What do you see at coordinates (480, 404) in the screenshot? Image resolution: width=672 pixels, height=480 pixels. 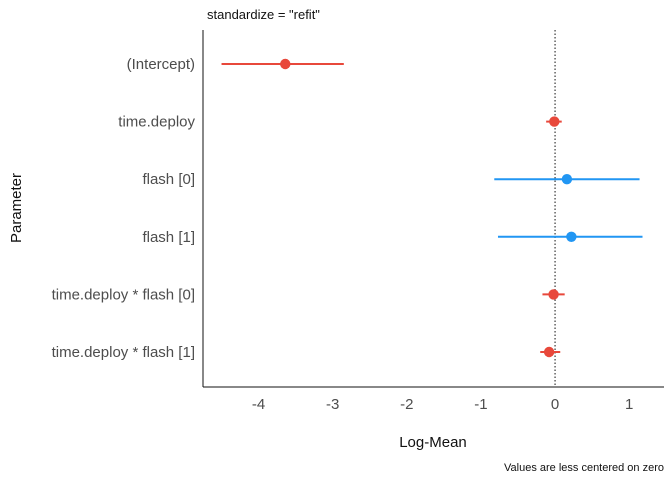 I see `x-tick-label: -1` at bounding box center [480, 404].